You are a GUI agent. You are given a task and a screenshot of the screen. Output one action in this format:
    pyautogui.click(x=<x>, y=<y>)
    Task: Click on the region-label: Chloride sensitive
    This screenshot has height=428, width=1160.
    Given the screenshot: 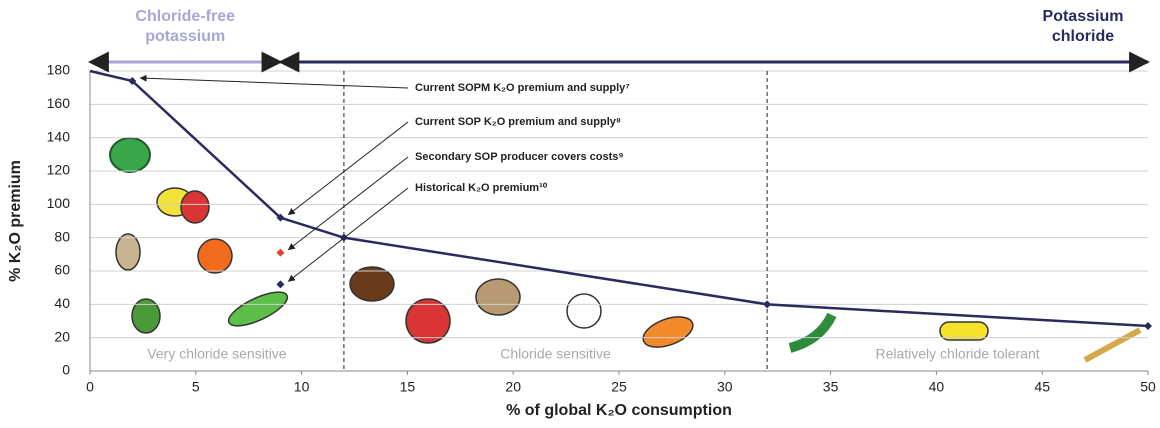 What is the action you would take?
    pyautogui.click(x=555, y=354)
    